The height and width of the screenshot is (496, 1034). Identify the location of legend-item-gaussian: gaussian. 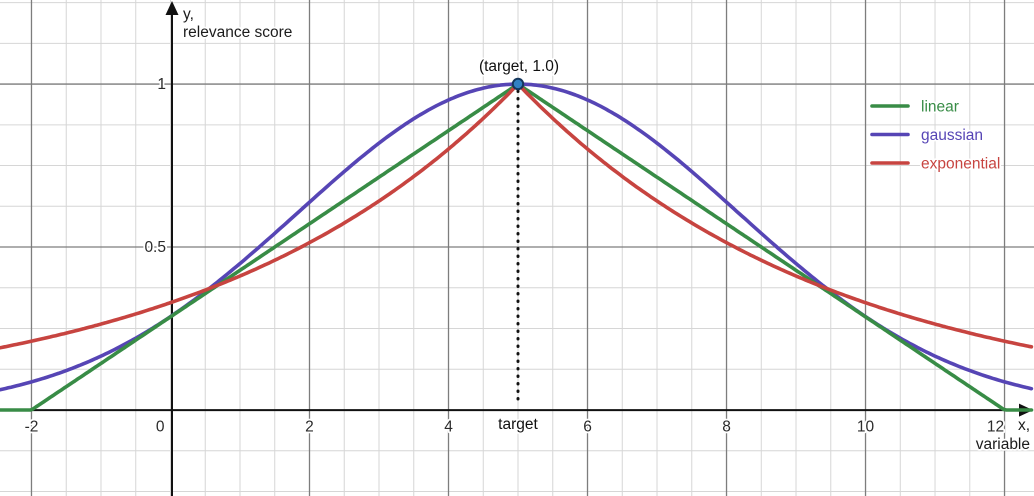
(927, 135).